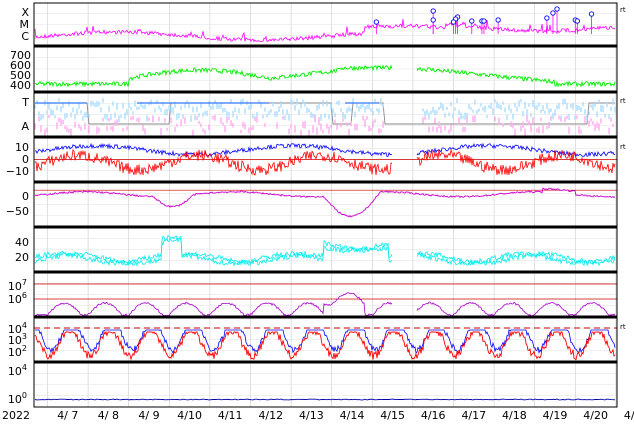 The image size is (634, 428). What do you see at coordinates (25, 126) in the screenshot?
I see `mag-label-a: A` at bounding box center [25, 126].